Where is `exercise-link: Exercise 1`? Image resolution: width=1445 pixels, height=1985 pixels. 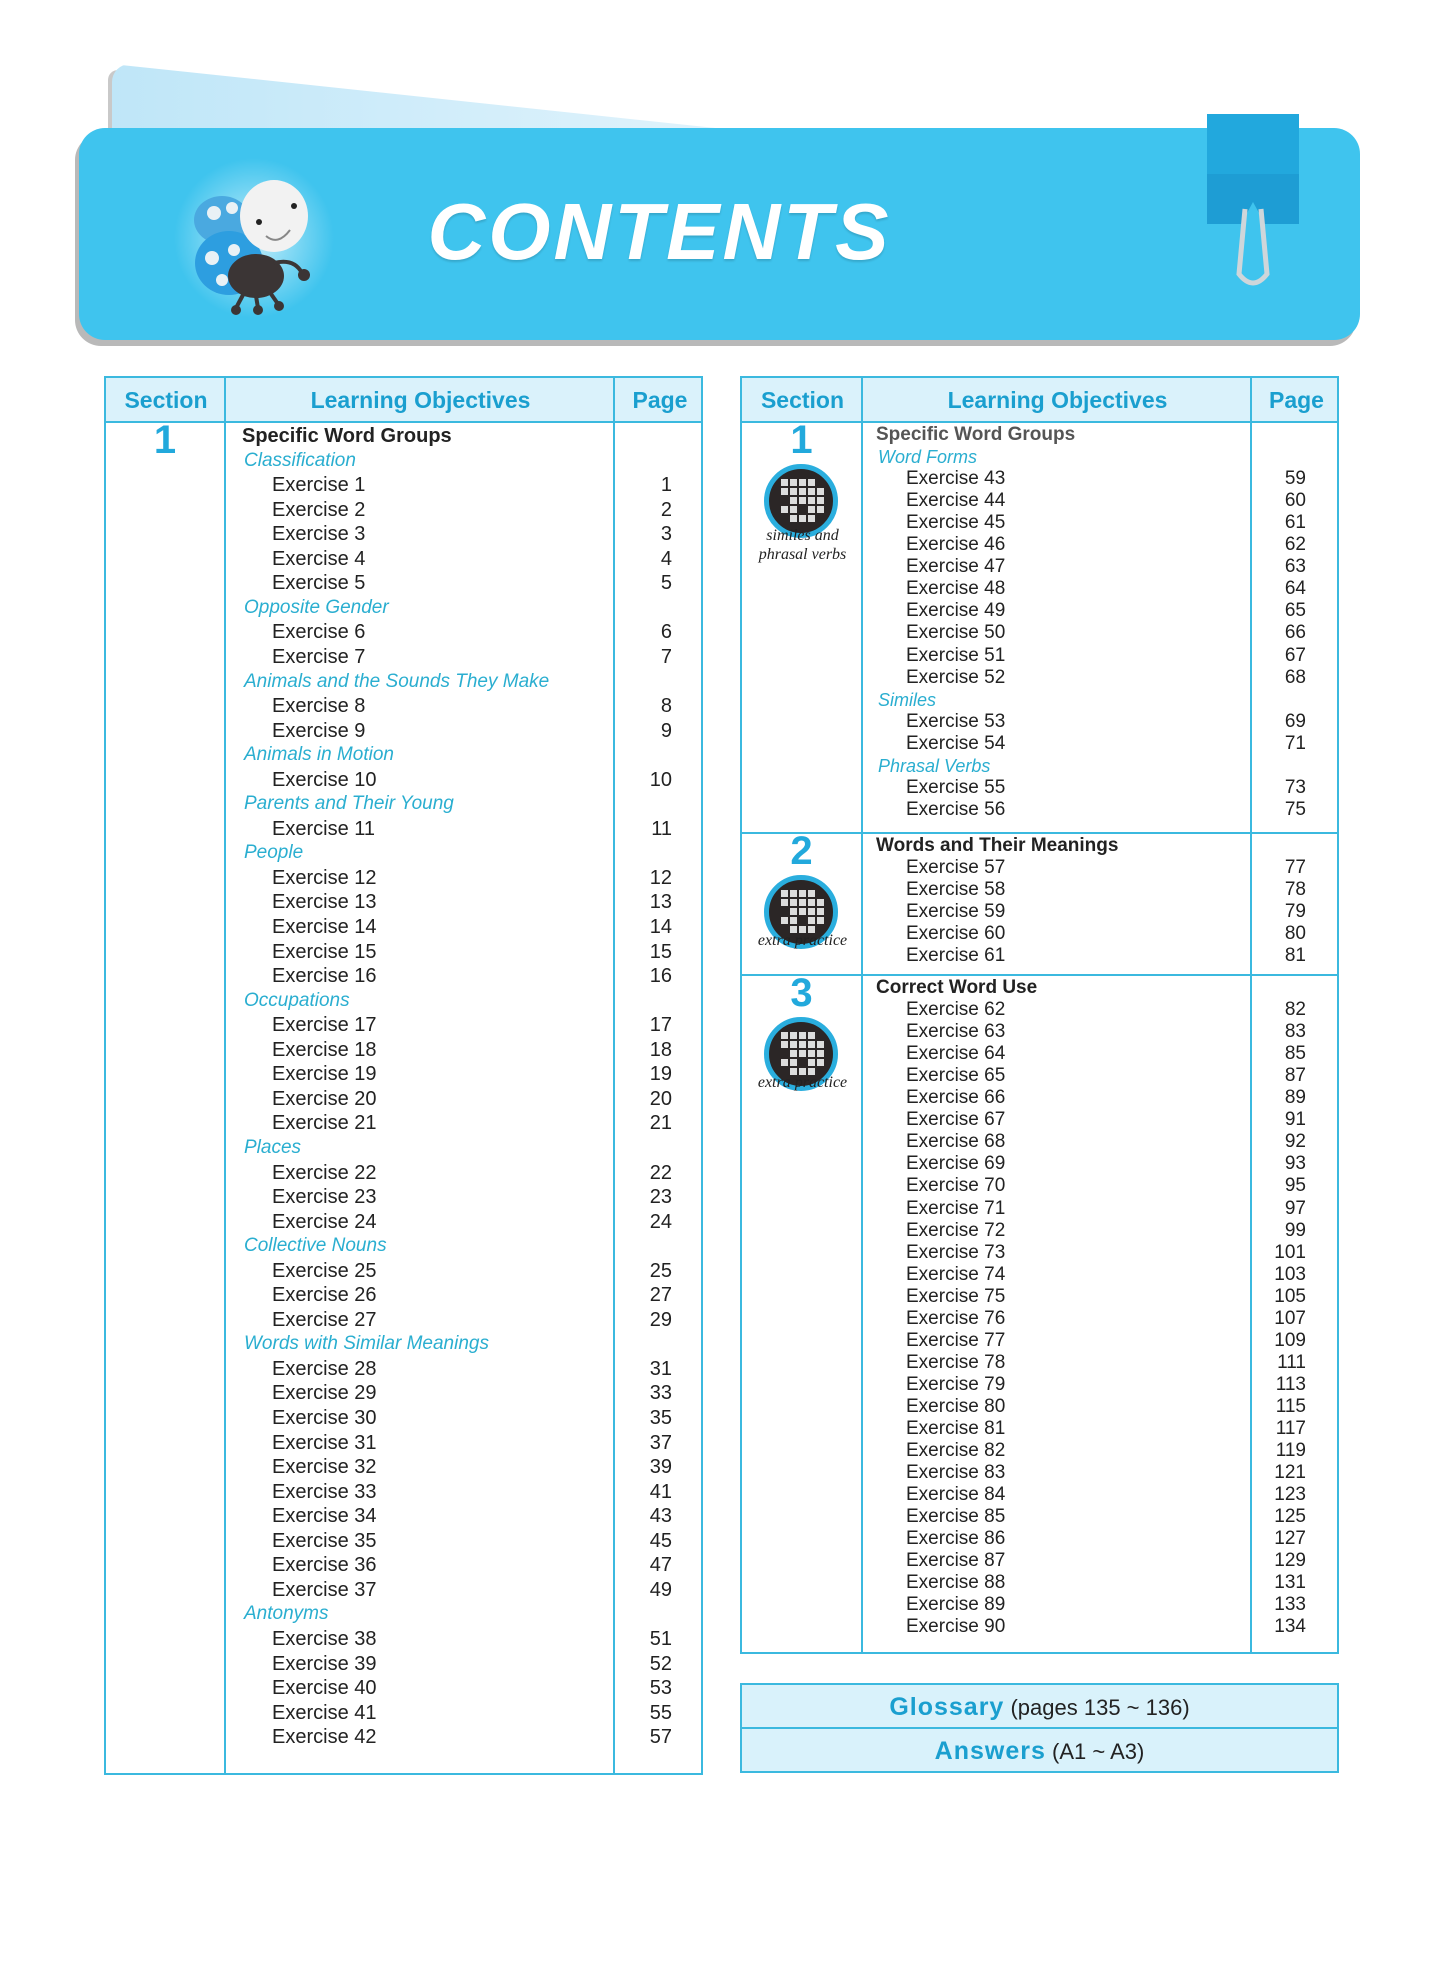
exercise-link: Exercise 1 is located at coordinates (319, 485).